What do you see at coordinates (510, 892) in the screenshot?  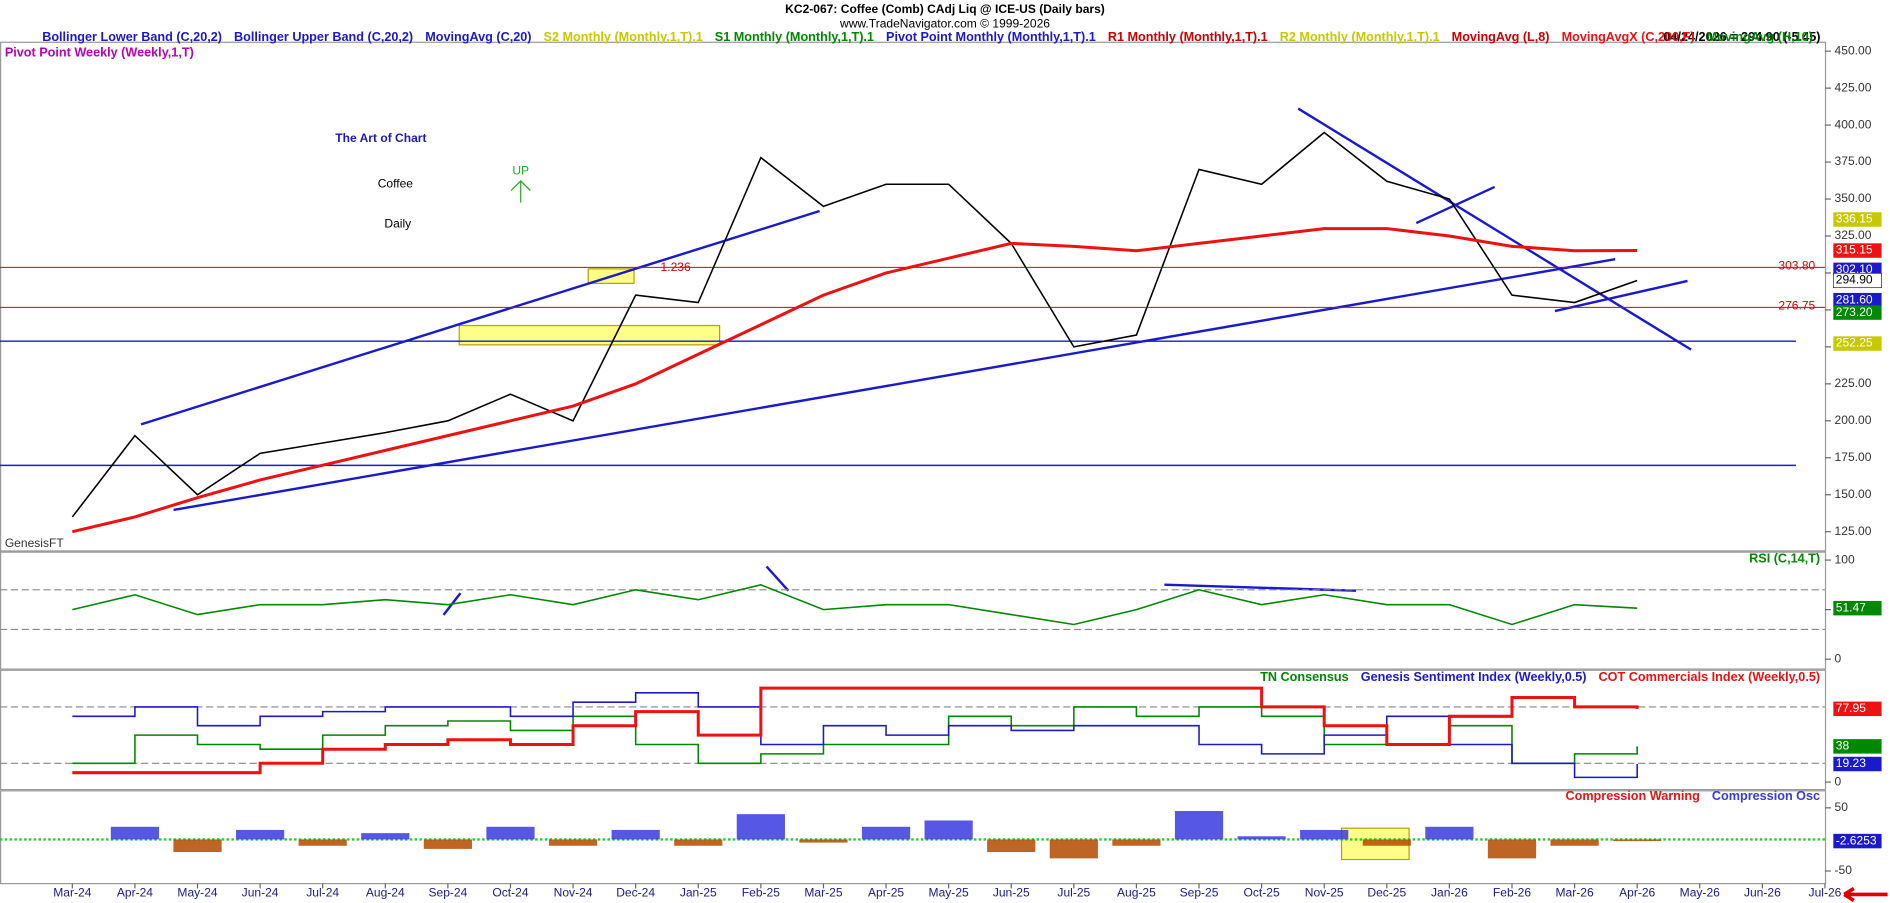 I see `x-tick-label: Oct-24` at bounding box center [510, 892].